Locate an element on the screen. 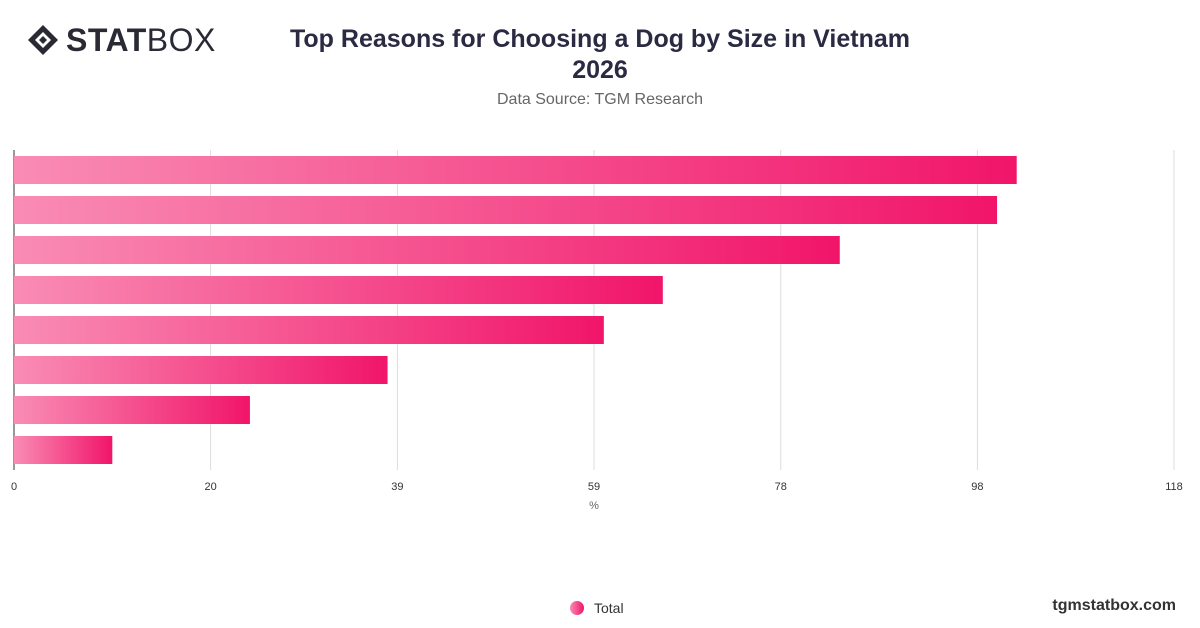  chart-subtitle: Data Source: TGM Research is located at coordinates (599, 99).